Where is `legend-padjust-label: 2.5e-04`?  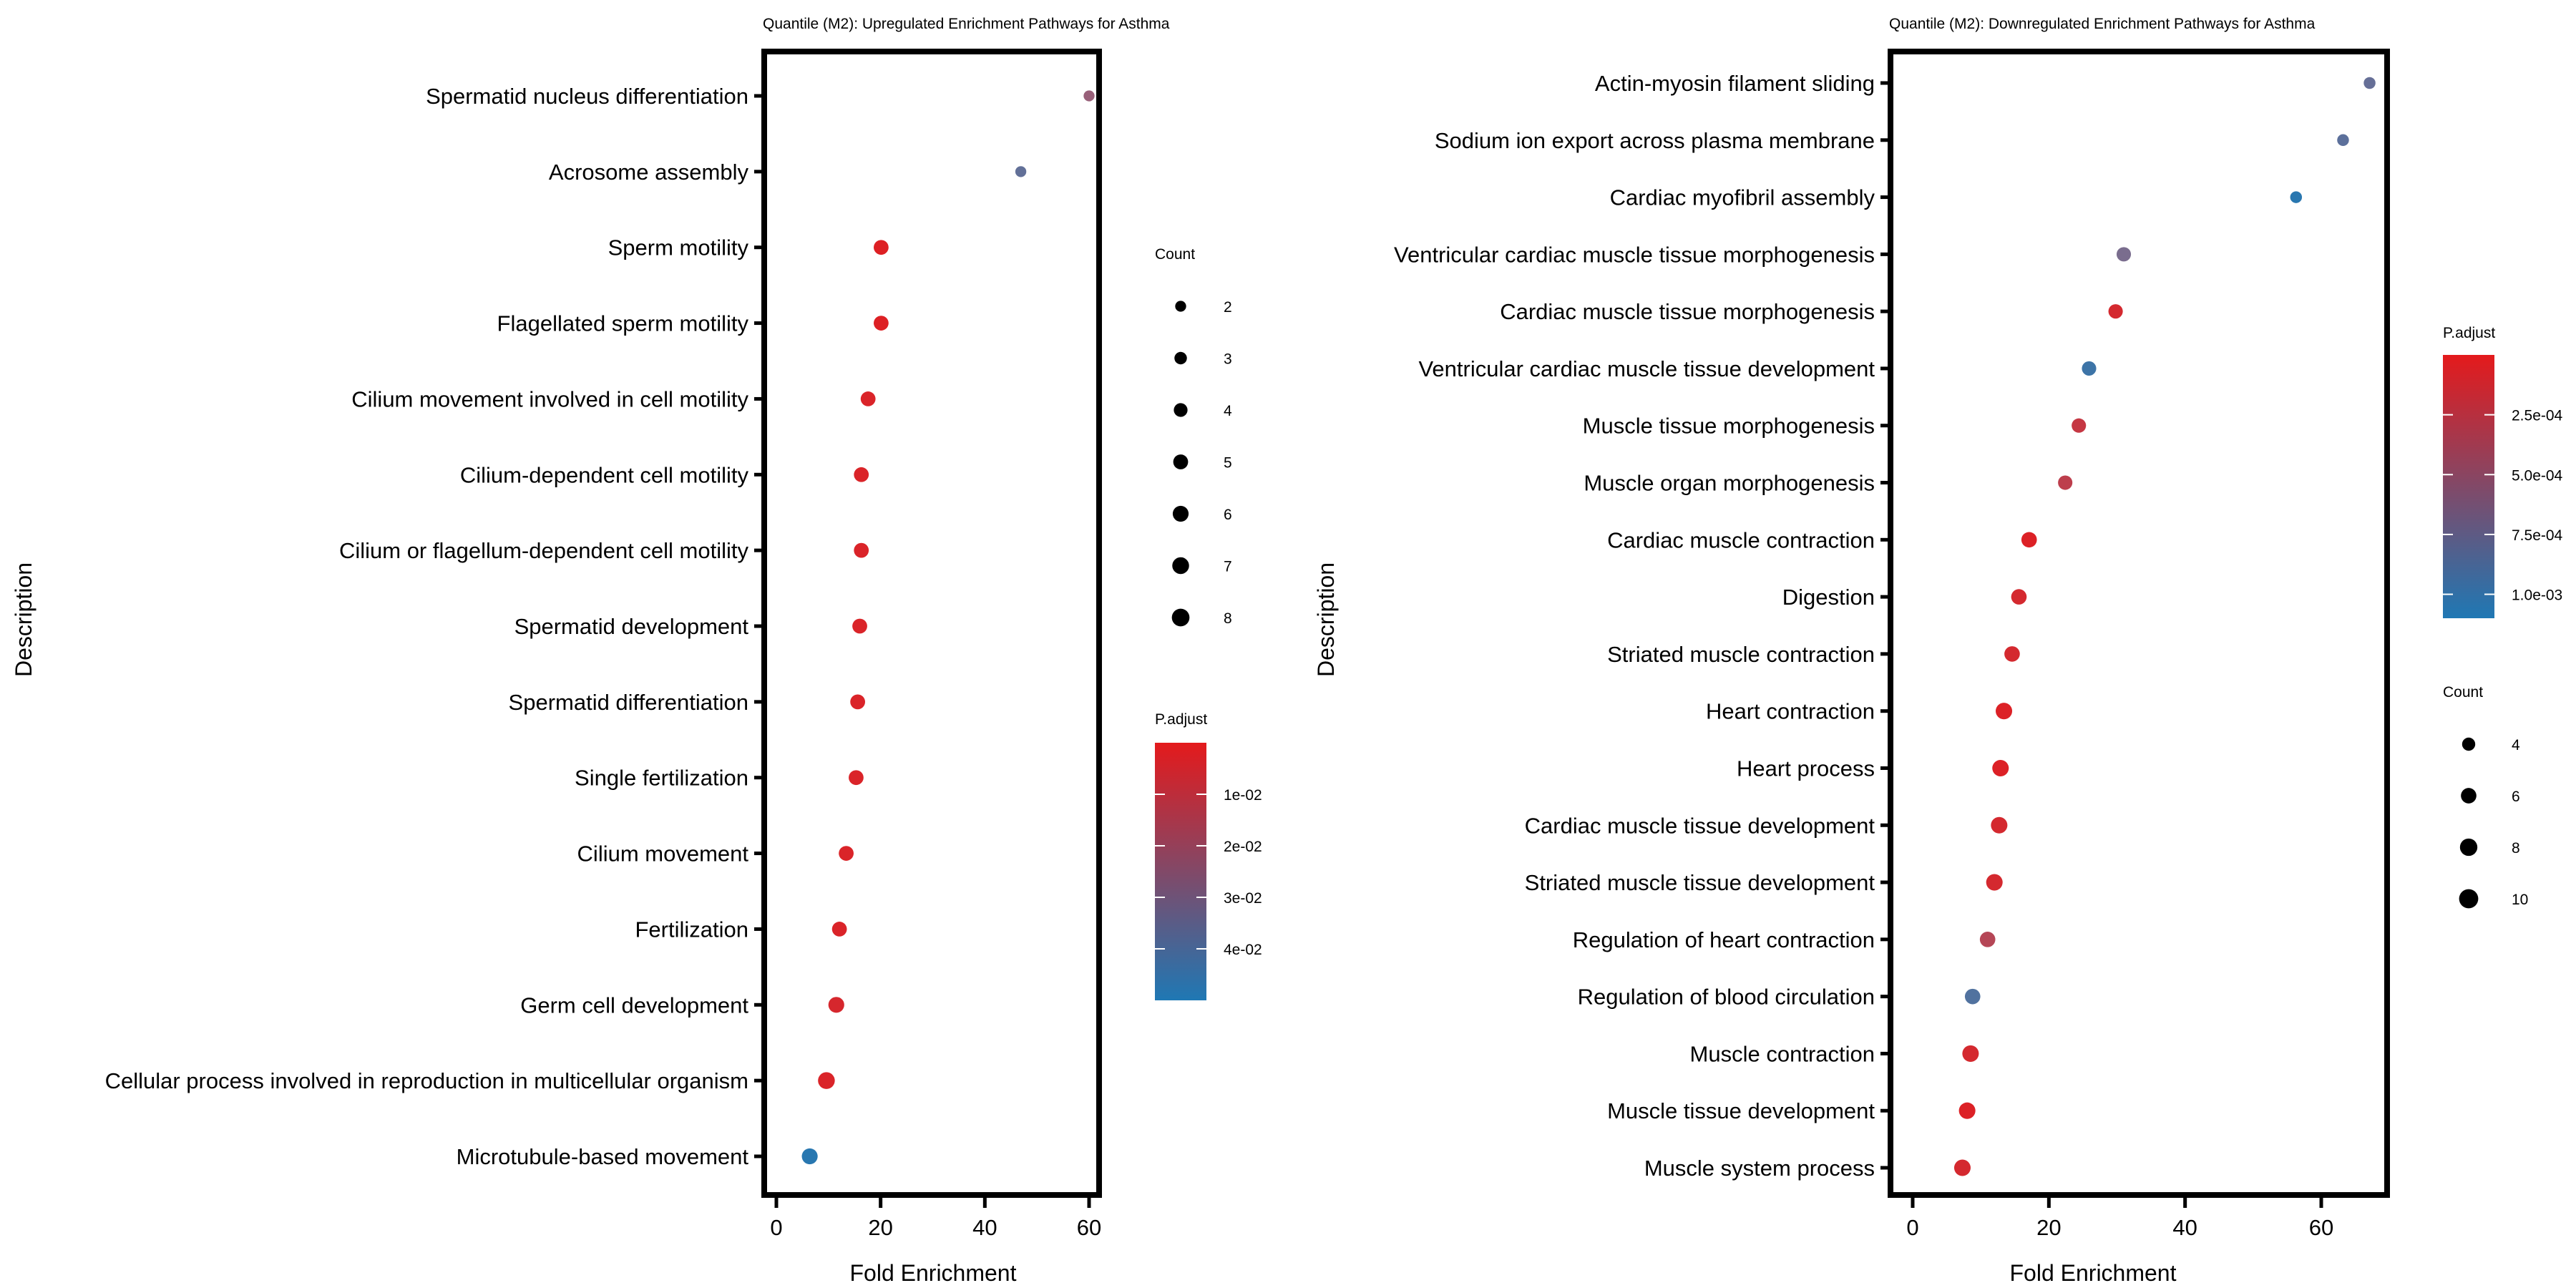
legend-padjust-label: 2.5e-04 is located at coordinates (2537, 416).